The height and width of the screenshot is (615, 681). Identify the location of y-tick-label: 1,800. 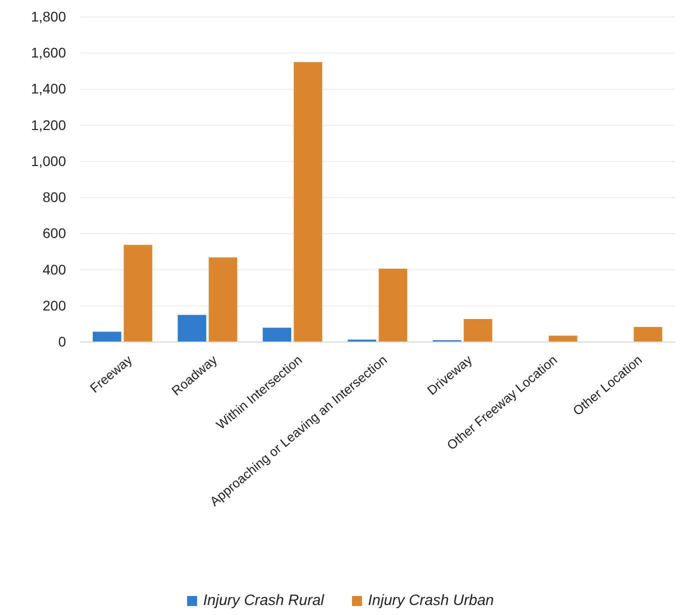
(48, 16).